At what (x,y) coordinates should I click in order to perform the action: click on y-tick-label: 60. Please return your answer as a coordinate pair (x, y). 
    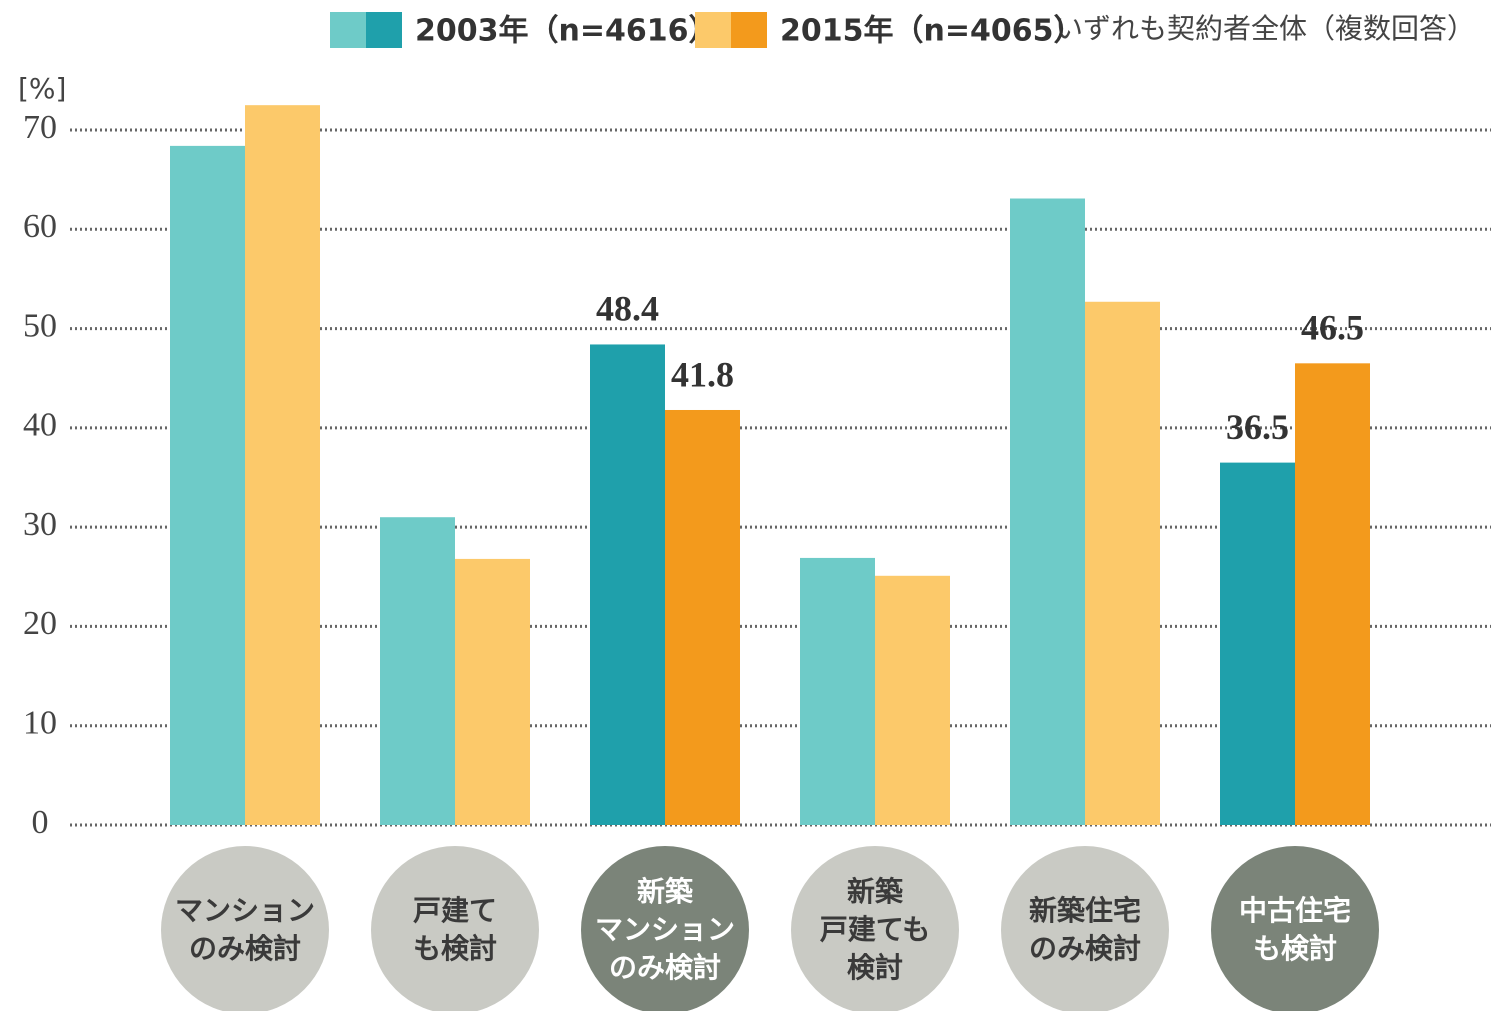
    Looking at the image, I should click on (40, 226).